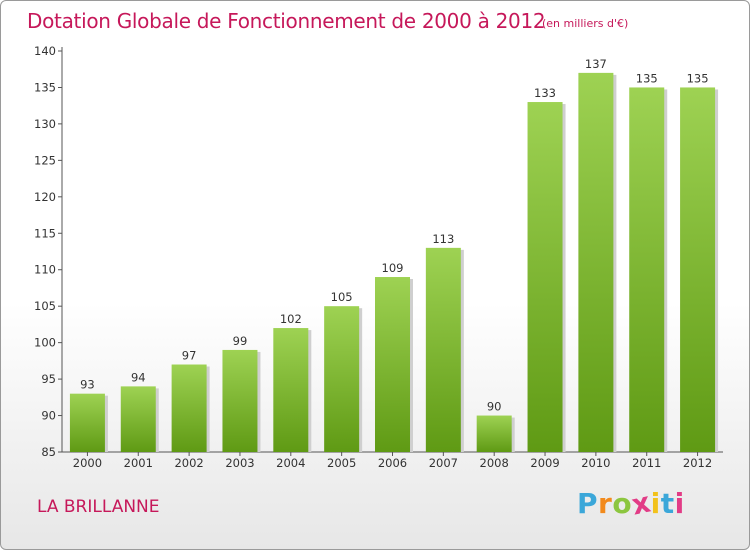  Describe the element at coordinates (596, 64) in the screenshot. I see `bar-value-label: 137` at that location.